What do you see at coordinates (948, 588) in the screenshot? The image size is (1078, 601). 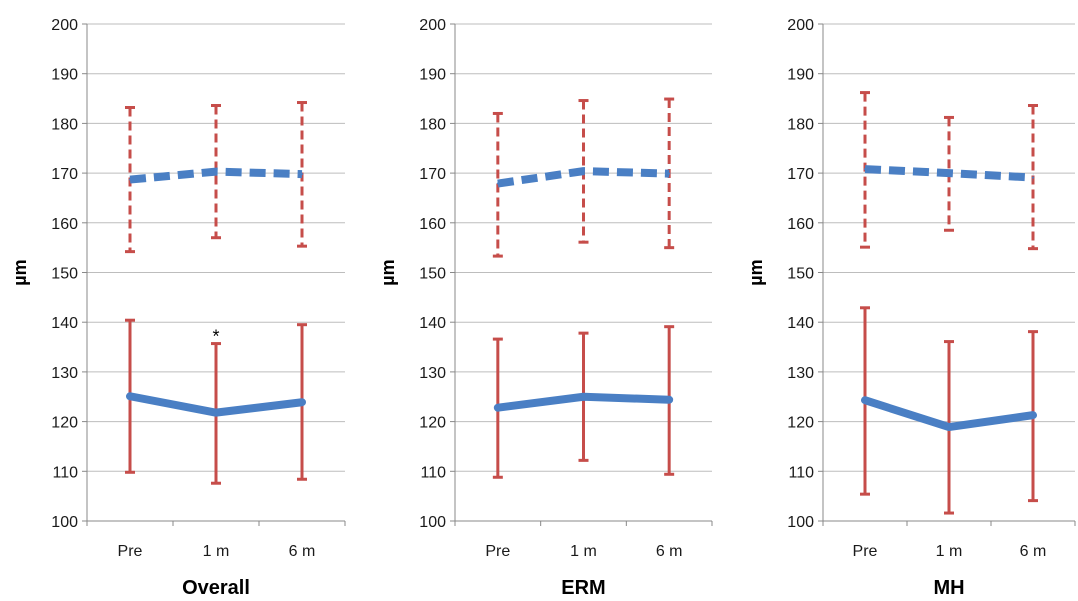 I see `panel-title: MH` at bounding box center [948, 588].